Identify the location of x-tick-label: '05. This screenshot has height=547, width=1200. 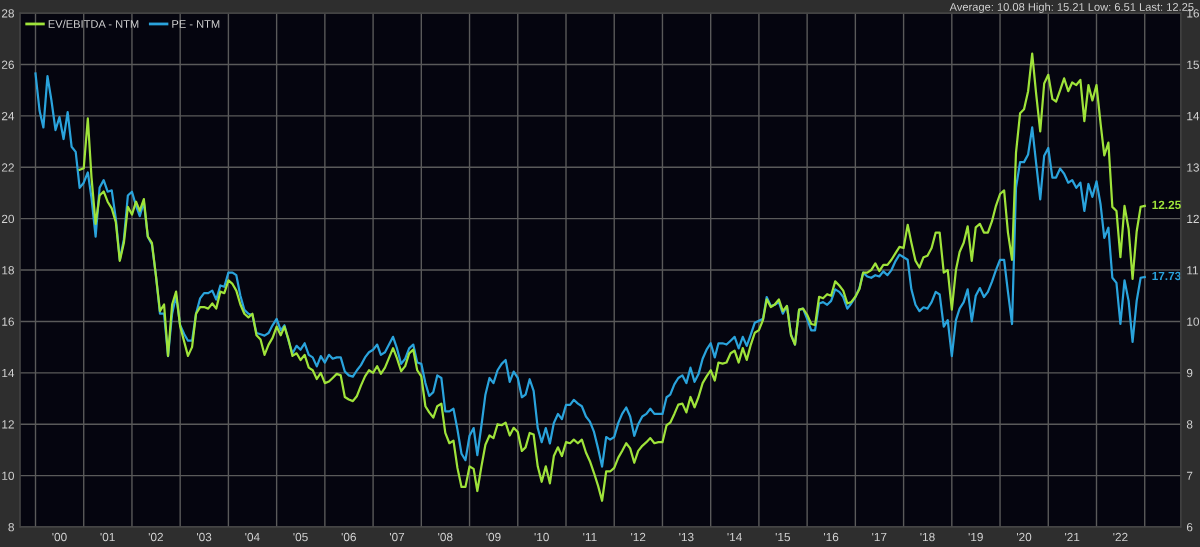
(300, 537).